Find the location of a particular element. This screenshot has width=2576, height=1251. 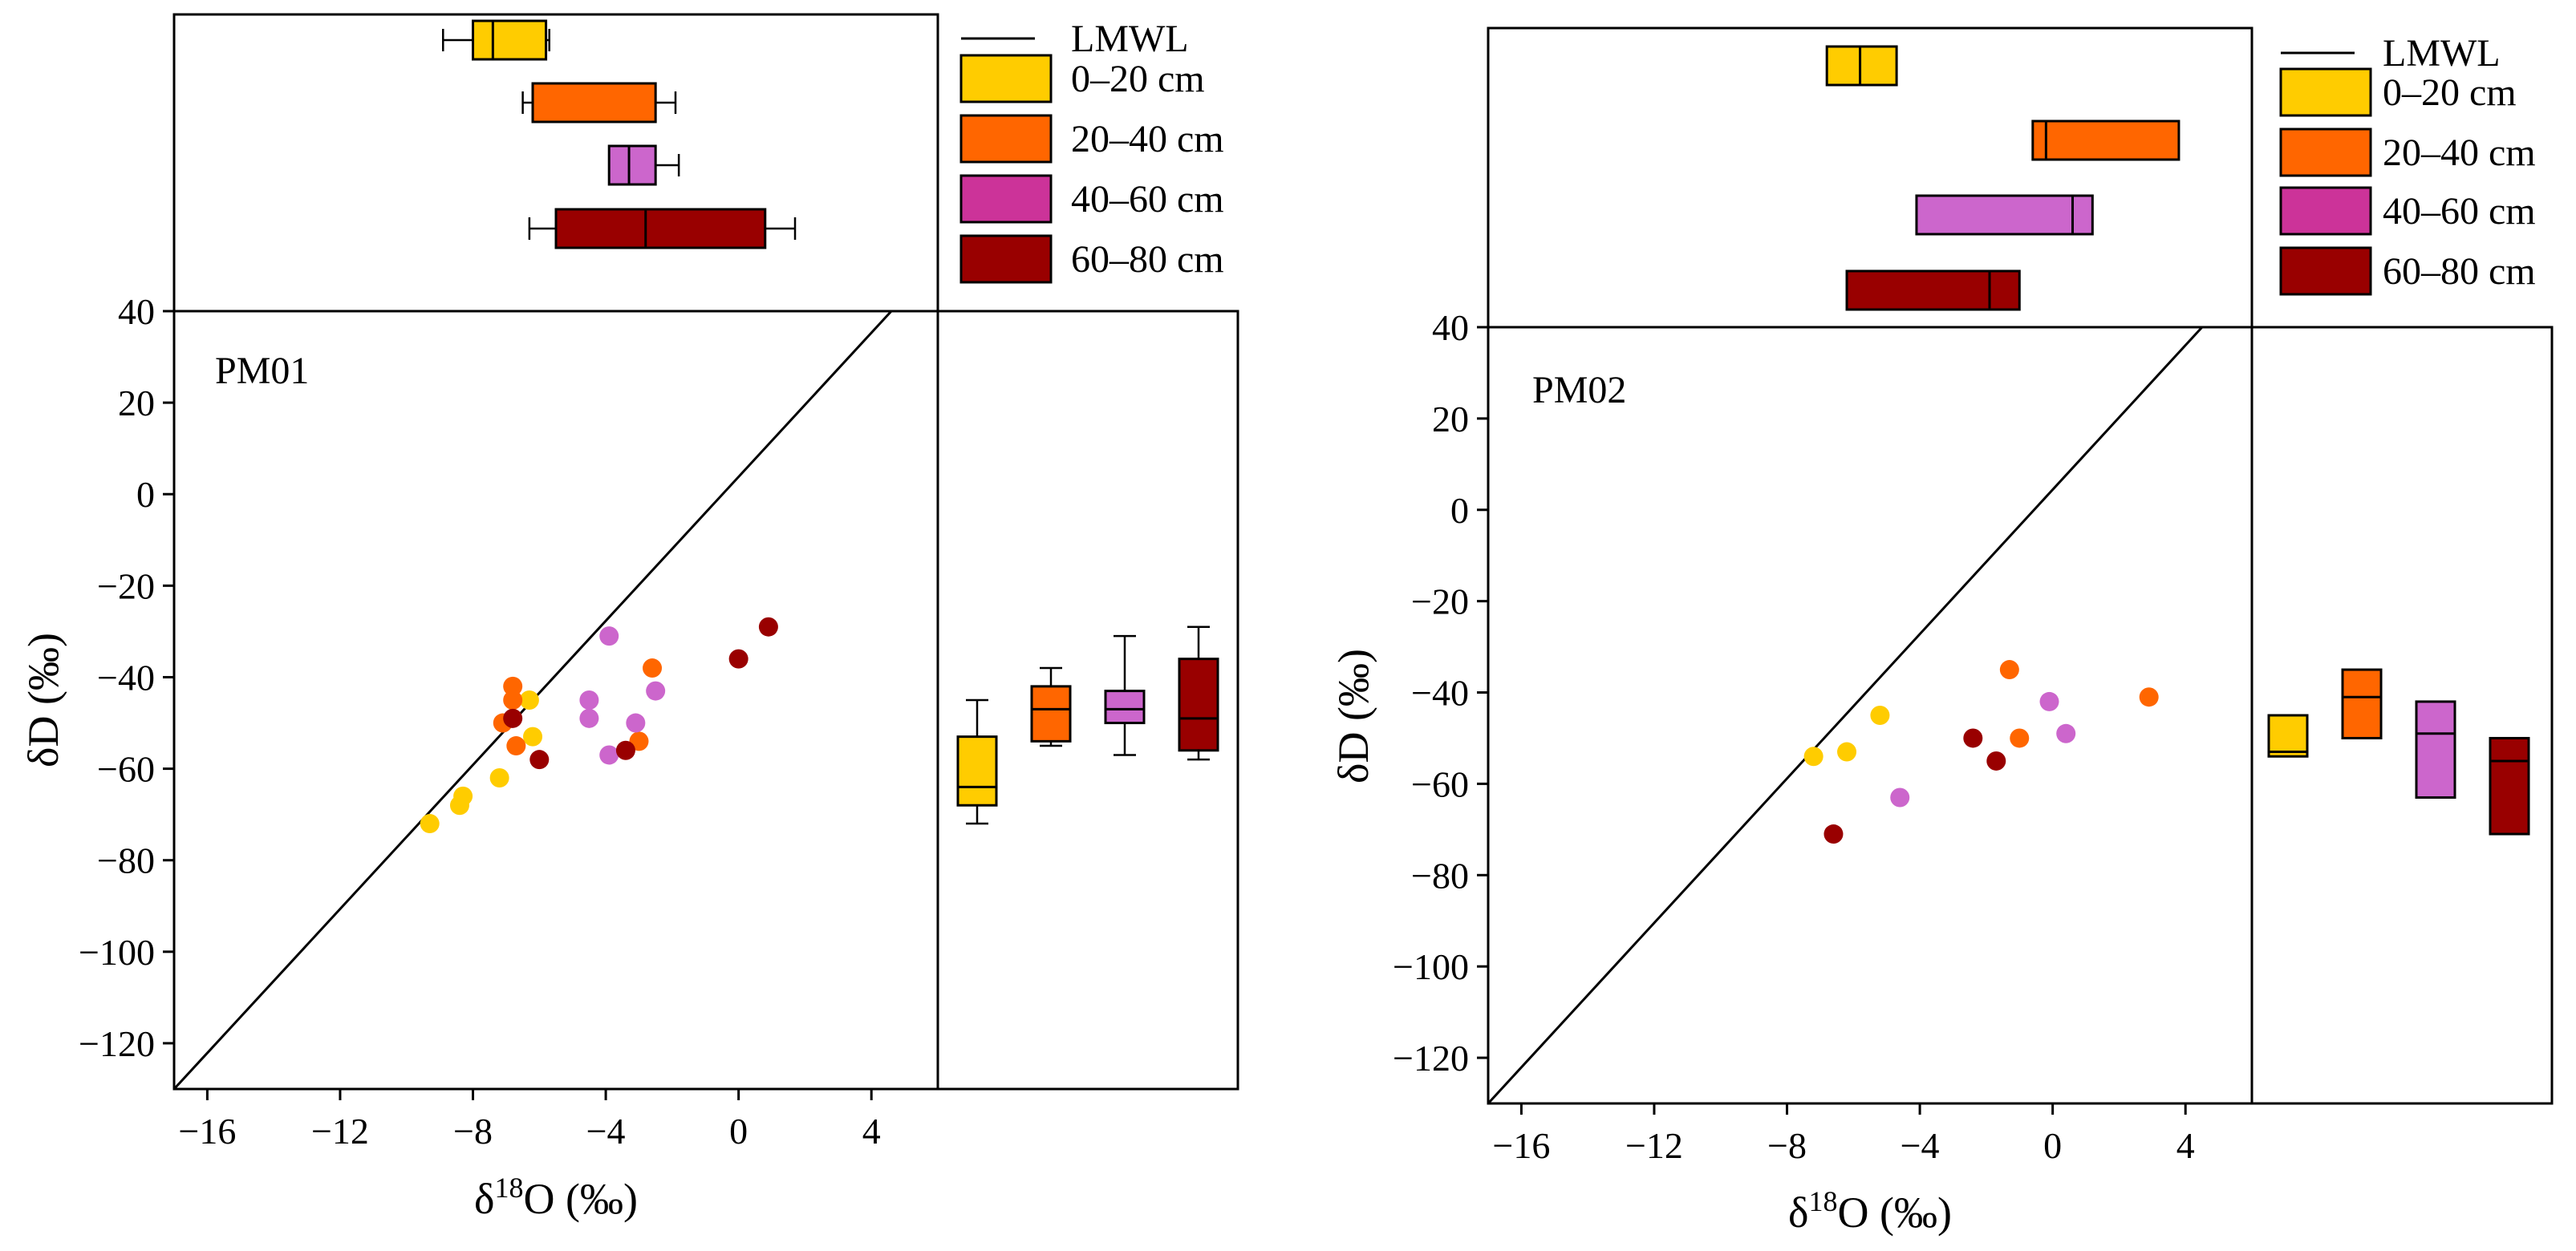

pm01-y-boxplots is located at coordinates (1087, 725).